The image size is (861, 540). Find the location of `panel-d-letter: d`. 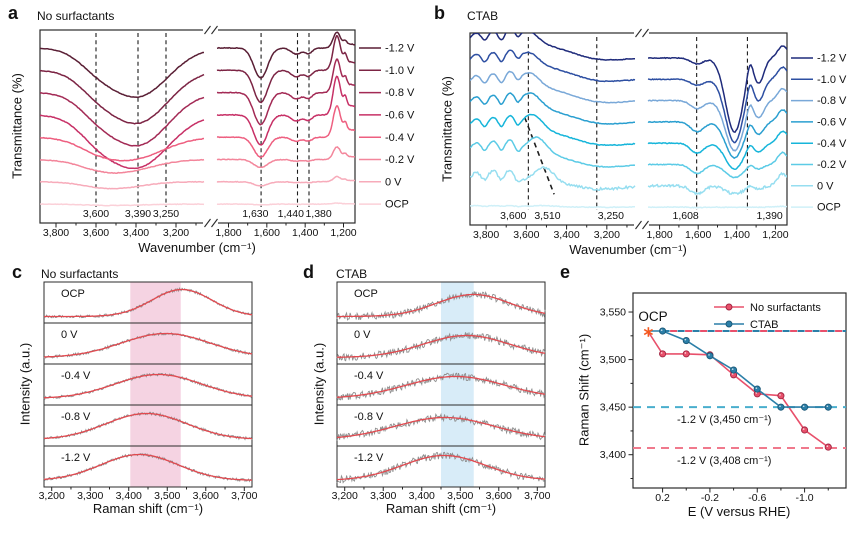

panel-d-letter: d is located at coordinates (308, 272).